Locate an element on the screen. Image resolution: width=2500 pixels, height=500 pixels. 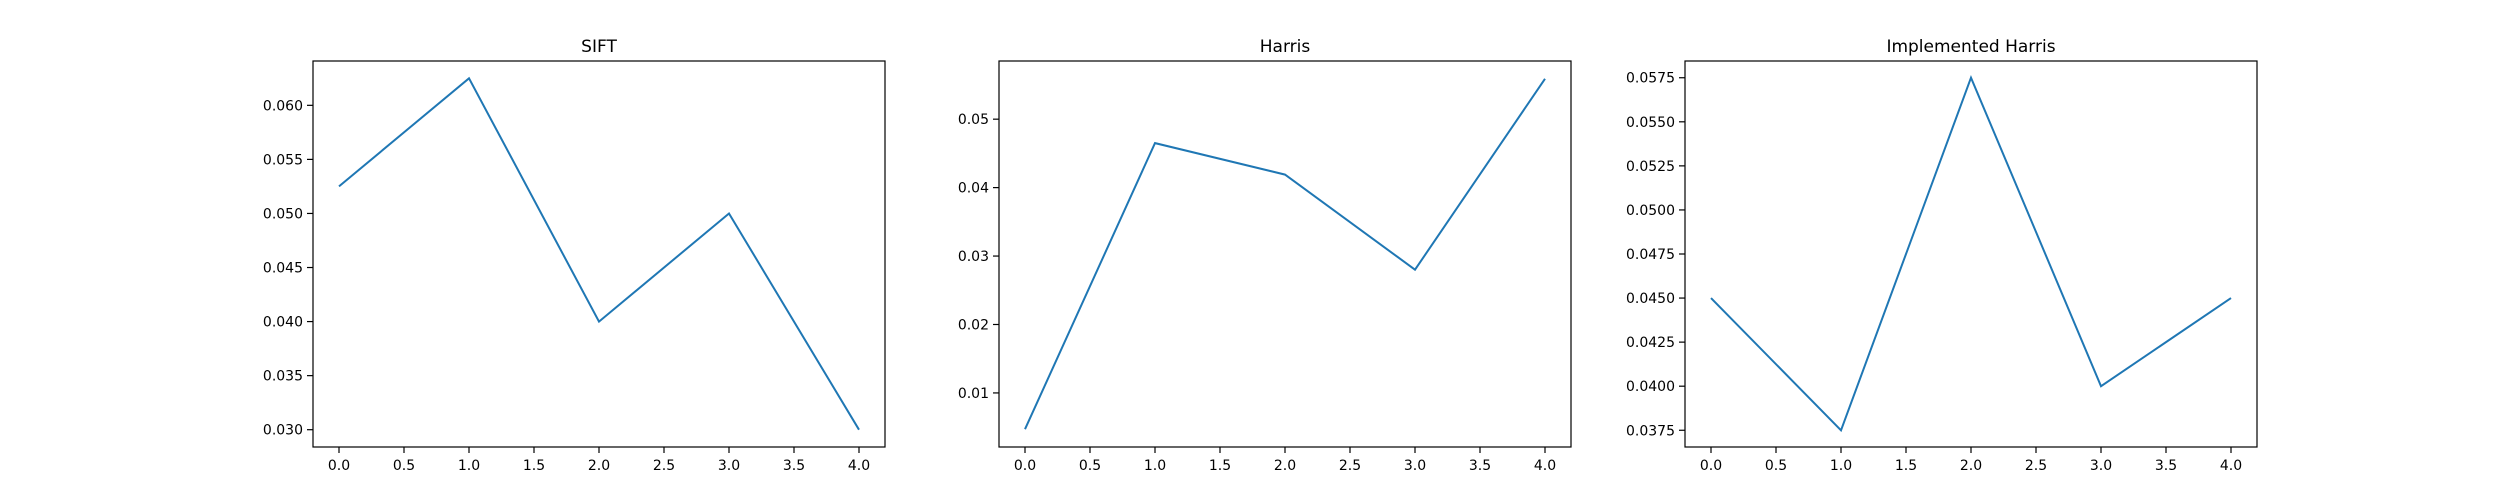
y-tick-label: 0.04 is located at coordinates (973, 189).